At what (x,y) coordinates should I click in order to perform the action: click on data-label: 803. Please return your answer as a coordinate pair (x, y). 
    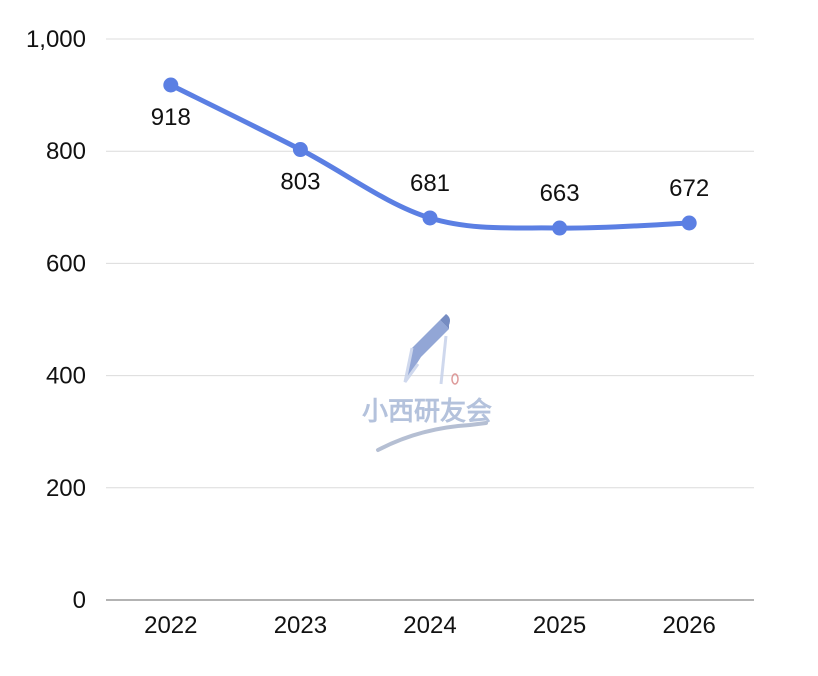
    Looking at the image, I should click on (300, 182).